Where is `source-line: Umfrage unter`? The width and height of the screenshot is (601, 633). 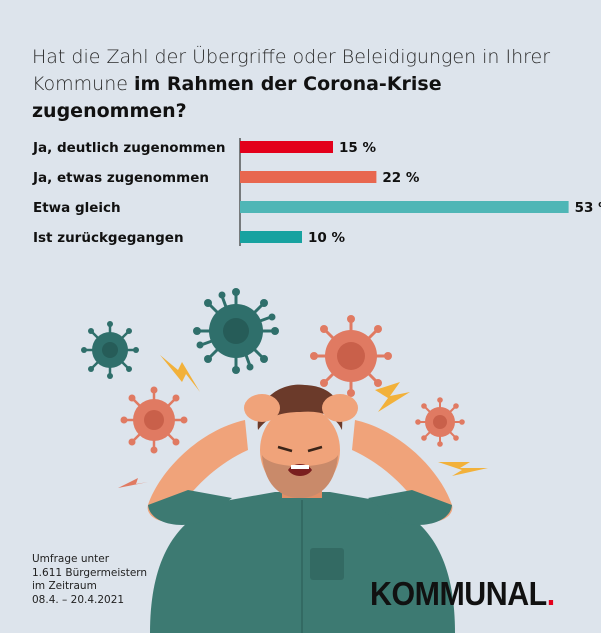
source-line: Umfrage unter is located at coordinates (71, 559).